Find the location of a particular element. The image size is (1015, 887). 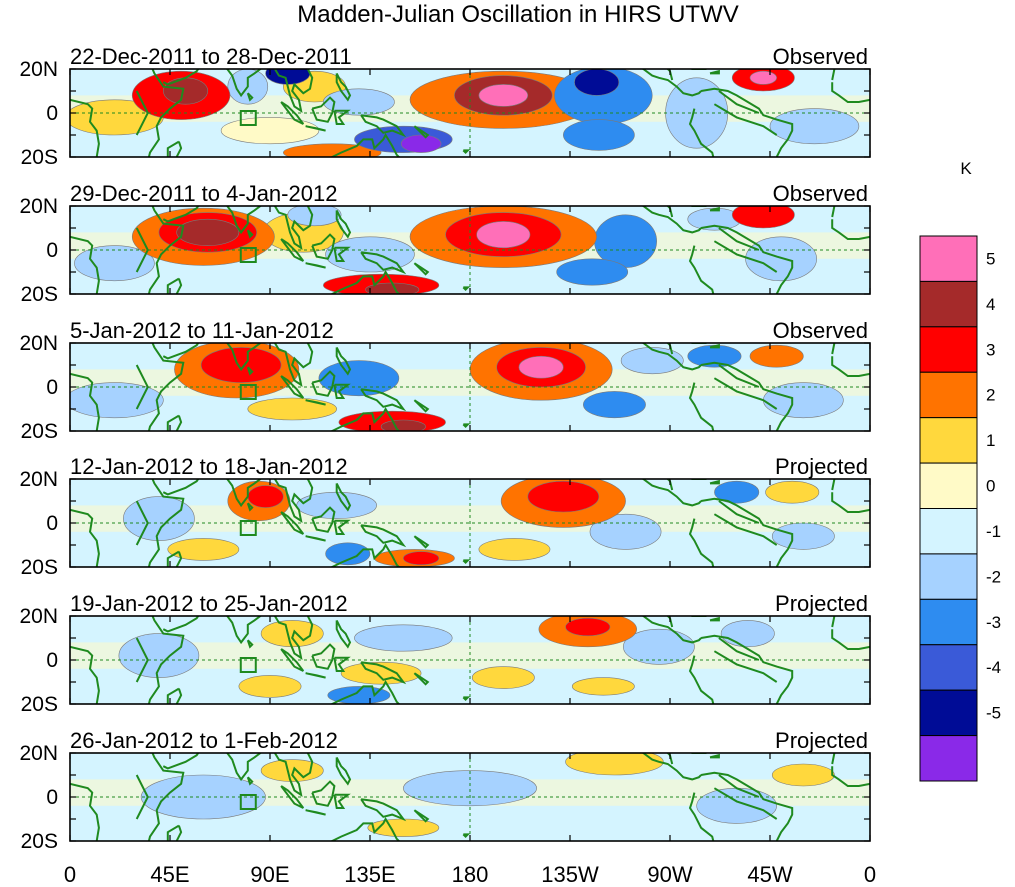

colorbar-label: -5 is located at coordinates (993, 713).